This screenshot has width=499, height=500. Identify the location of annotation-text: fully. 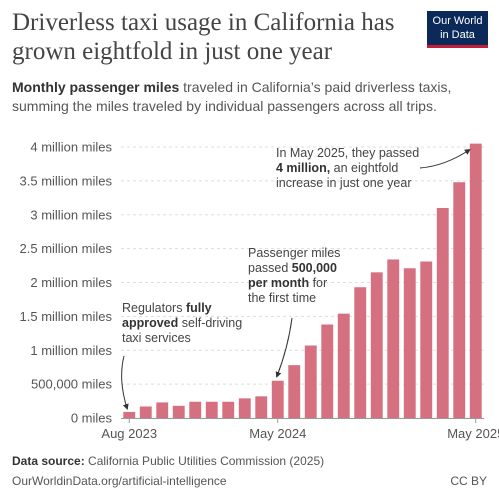
(199, 308).